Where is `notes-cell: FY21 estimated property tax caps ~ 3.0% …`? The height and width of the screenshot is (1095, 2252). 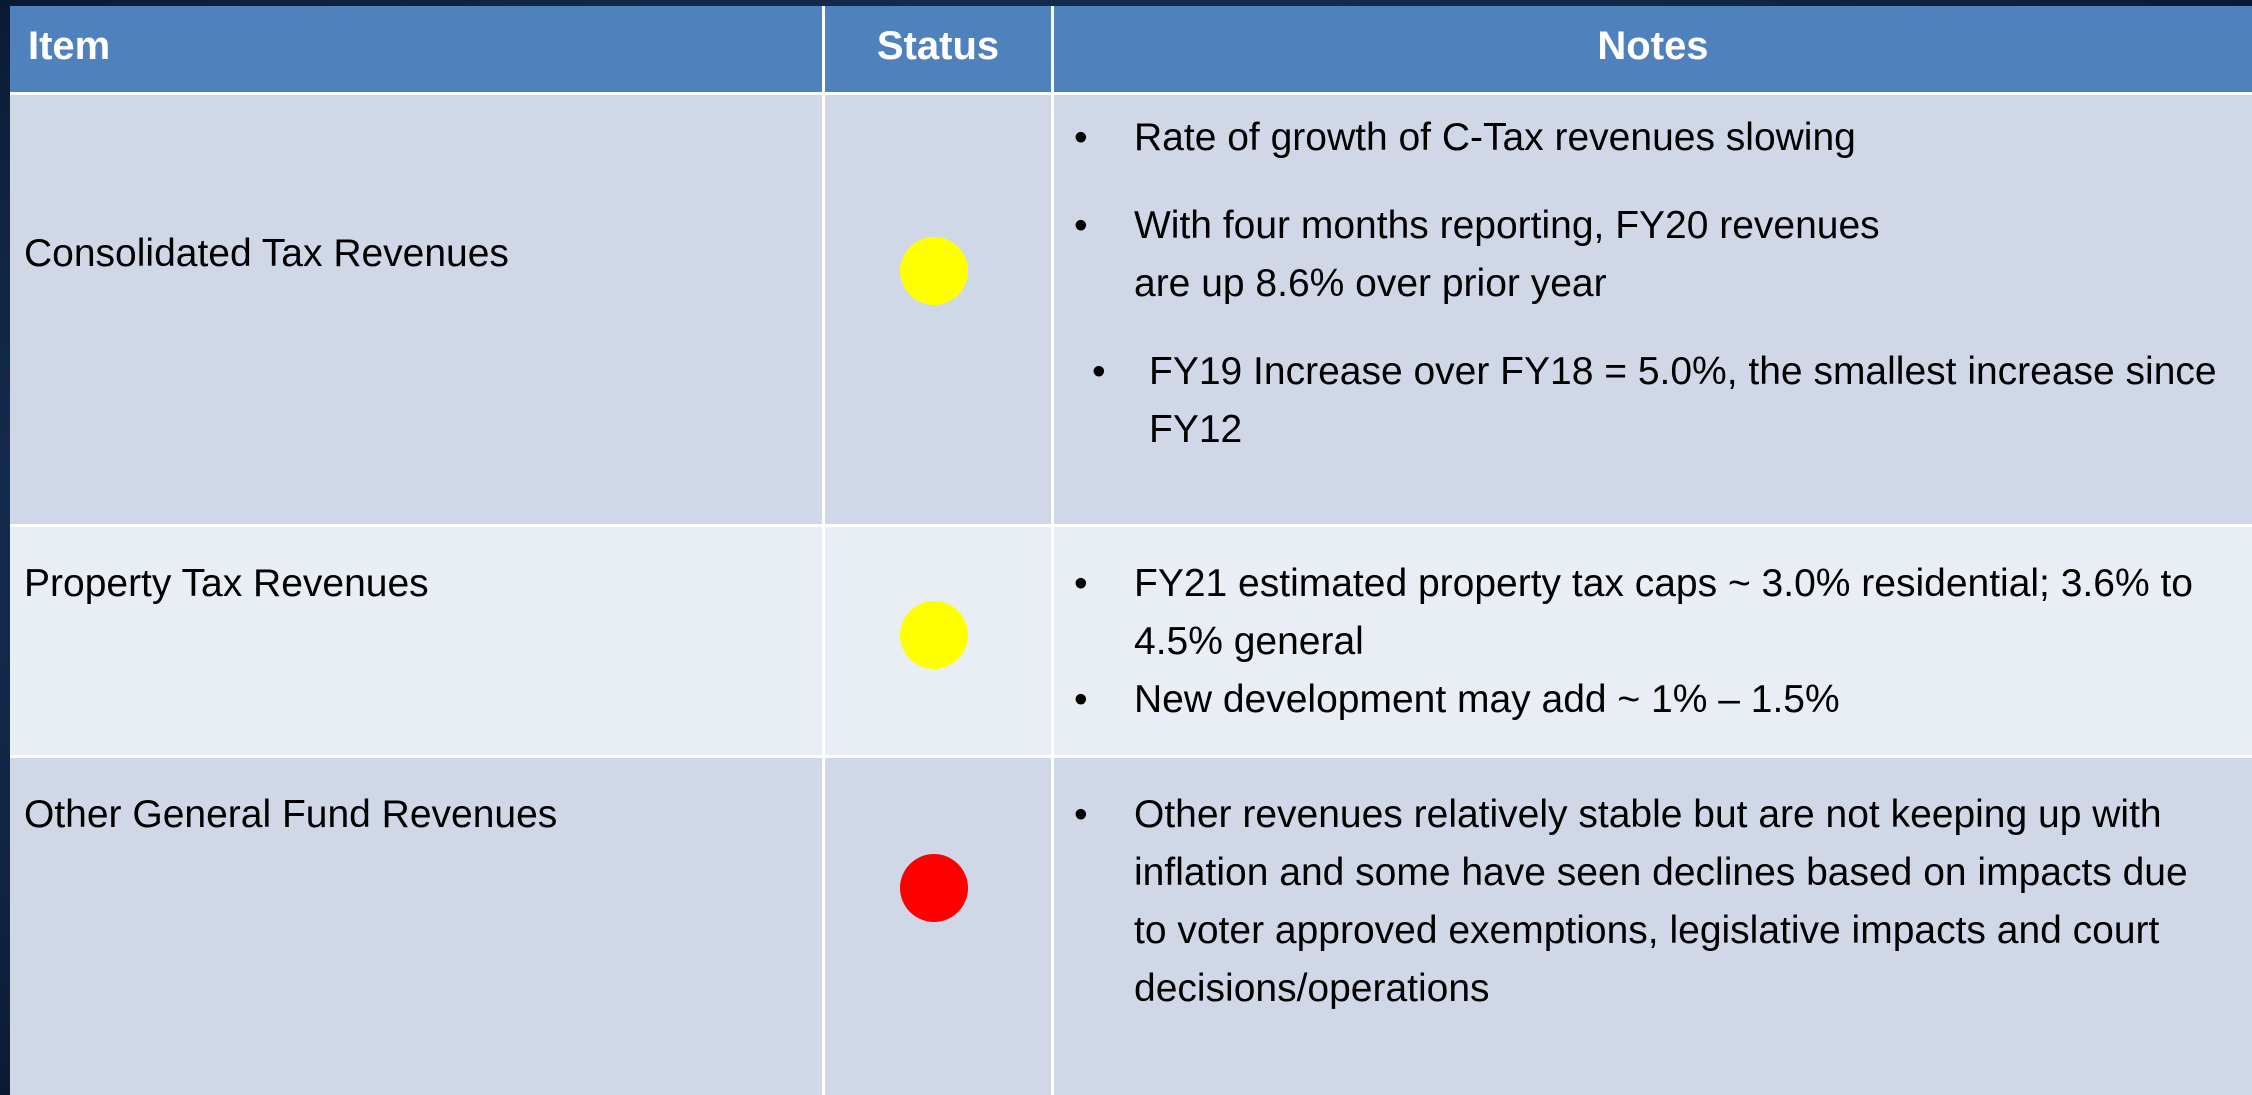
notes-cell: FY21 estimated property tax caps ~ 3.0% … is located at coordinates (1653, 641).